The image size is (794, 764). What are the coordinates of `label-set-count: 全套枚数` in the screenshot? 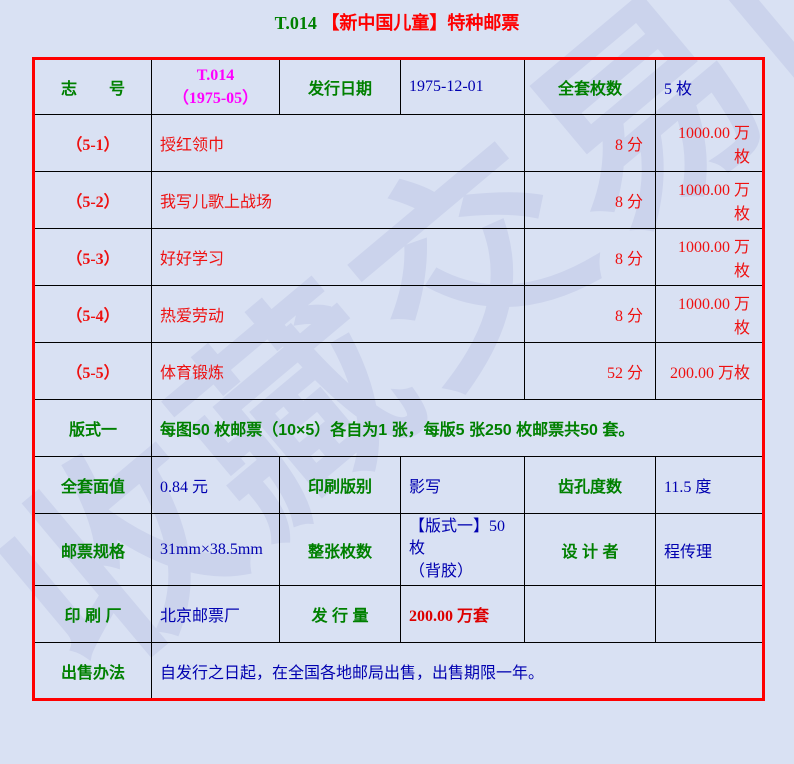 It's located at (590, 86).